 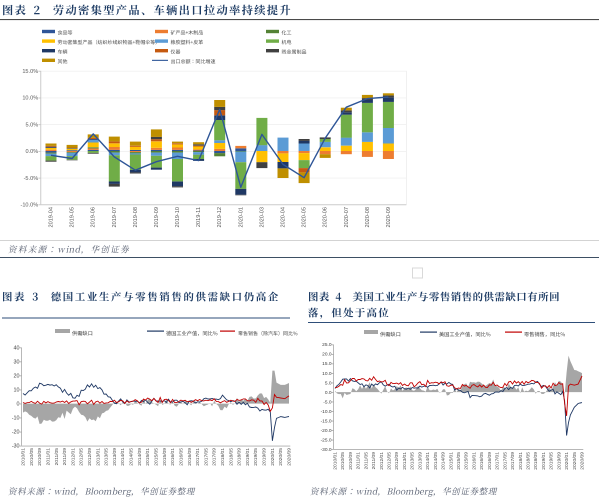 I want to click on svg-text: 2019-06, so click(x=94, y=217).